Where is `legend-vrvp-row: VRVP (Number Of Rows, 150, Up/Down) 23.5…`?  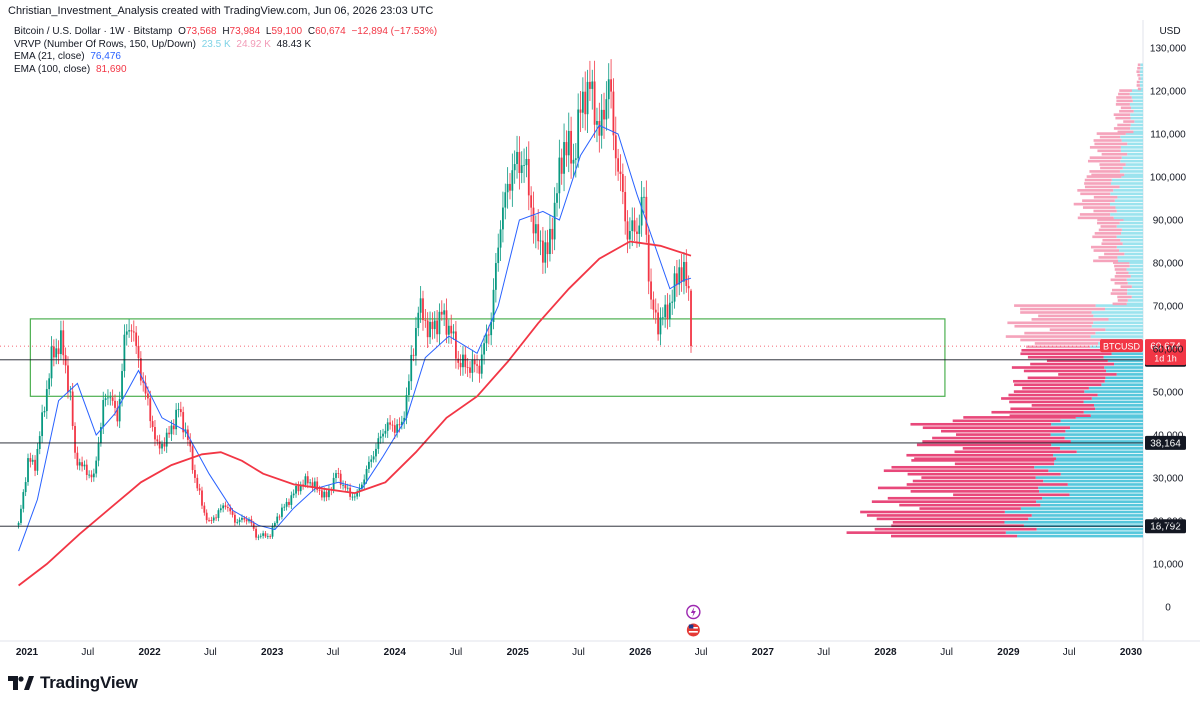 legend-vrvp-row: VRVP (Number Of Rows, 150, Up/Down) 23.5… is located at coordinates (225, 45).